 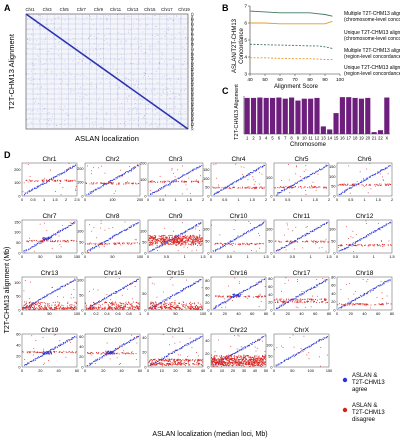 What do you see at coordinates (128, 314) in the screenshot?
I see `scatter-xtick-label: 0.8` at bounding box center [128, 314].